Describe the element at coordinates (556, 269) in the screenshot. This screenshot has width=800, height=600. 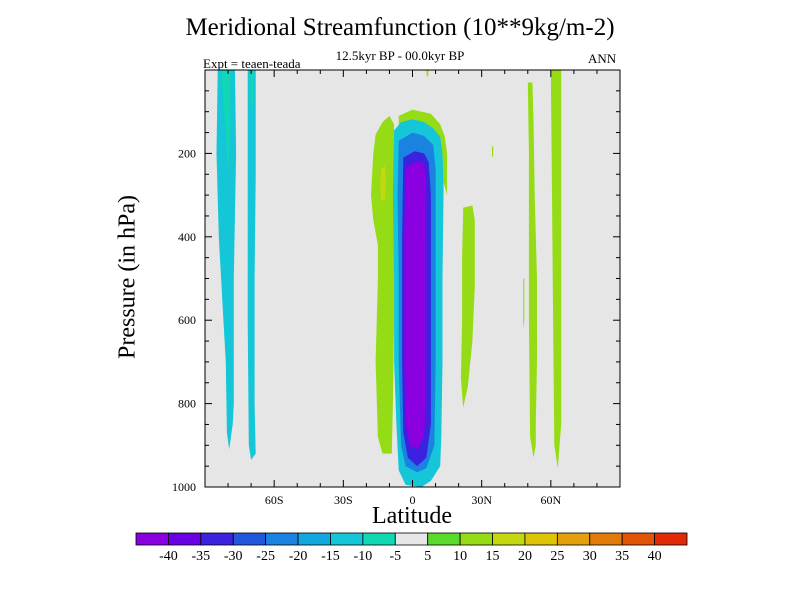
I see `contour-region-green-nh-east-strip` at that location.